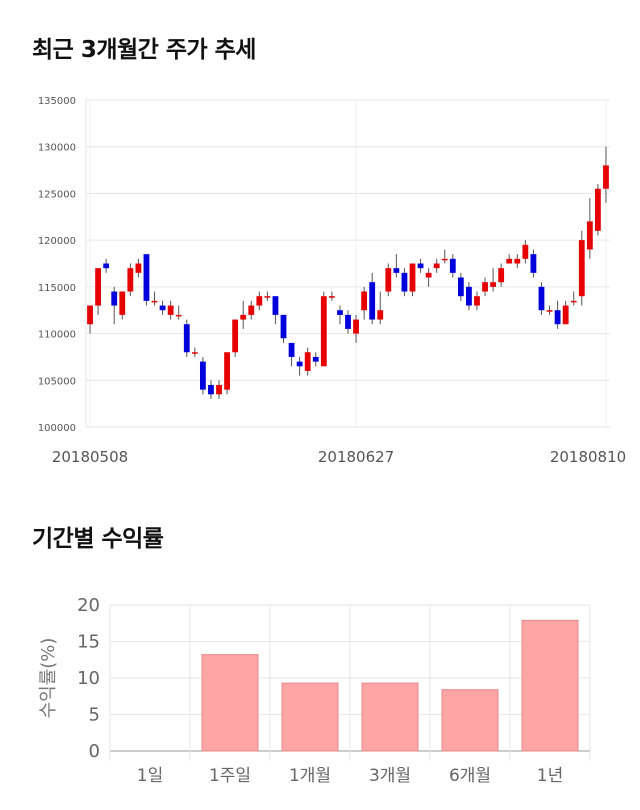 This screenshot has height=810, width=640. What do you see at coordinates (88, 642) in the screenshot?
I see `y-tick-label: 15` at bounding box center [88, 642].